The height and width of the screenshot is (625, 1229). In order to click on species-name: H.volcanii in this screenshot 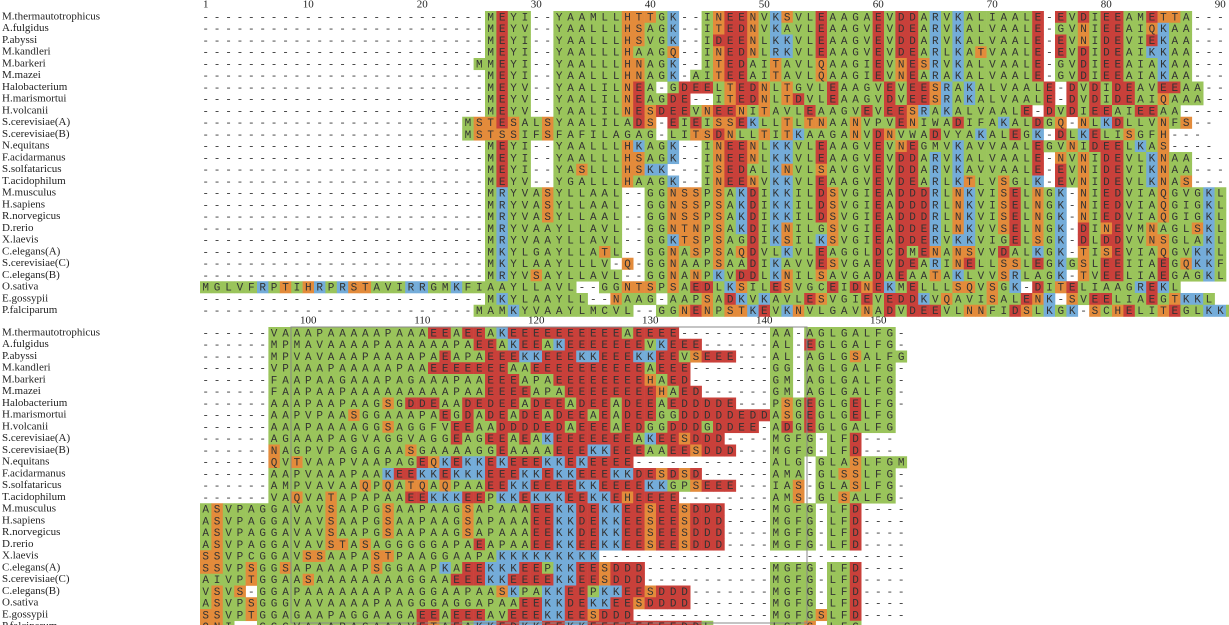, I will do `click(25, 426)`.